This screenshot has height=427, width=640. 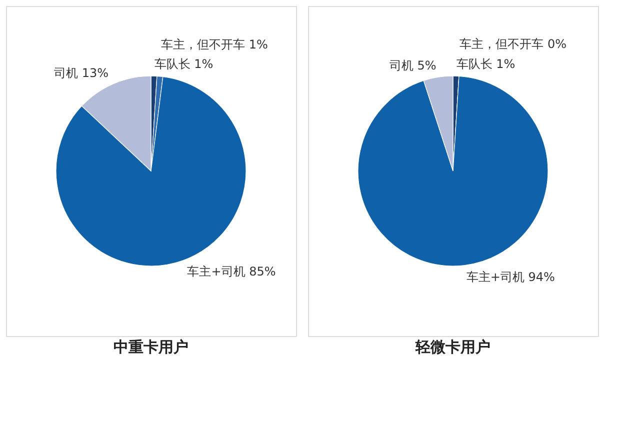 I want to click on slice-label: 车主+司机 94%, so click(x=510, y=277).